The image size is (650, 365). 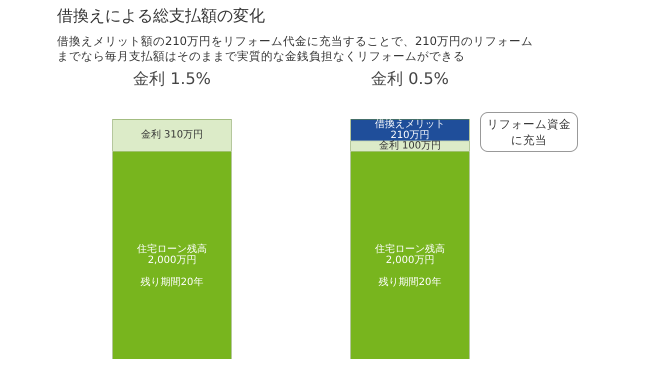 What do you see at coordinates (172, 78) in the screenshot?
I see `x-tick-label: 金利 1.5%` at bounding box center [172, 78].